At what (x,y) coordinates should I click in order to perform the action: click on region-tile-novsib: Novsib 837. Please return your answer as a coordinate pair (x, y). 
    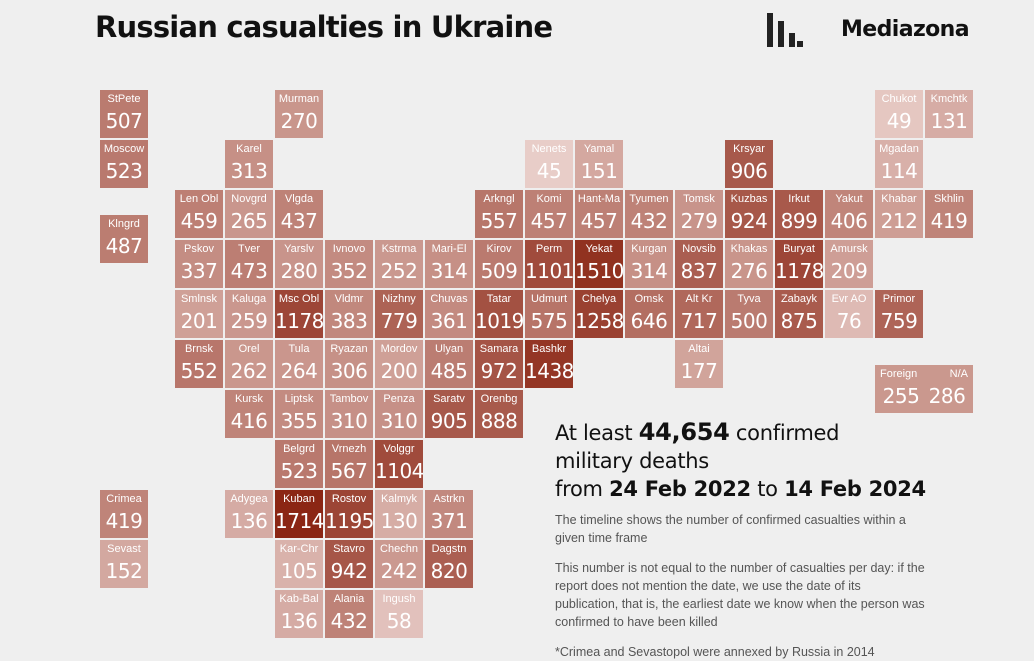
    Looking at the image, I should click on (699, 264).